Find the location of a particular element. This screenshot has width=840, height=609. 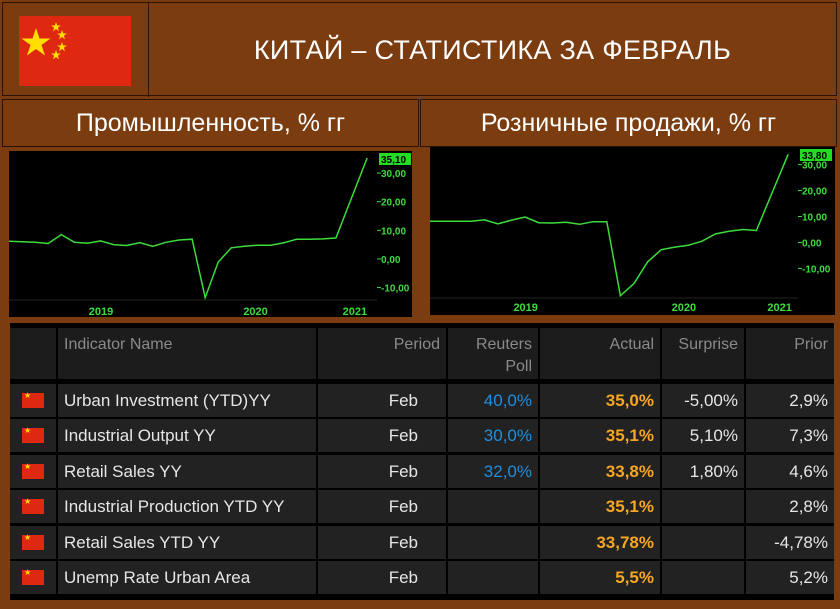

header-indicator-name: Indicator Name is located at coordinates (187, 353).